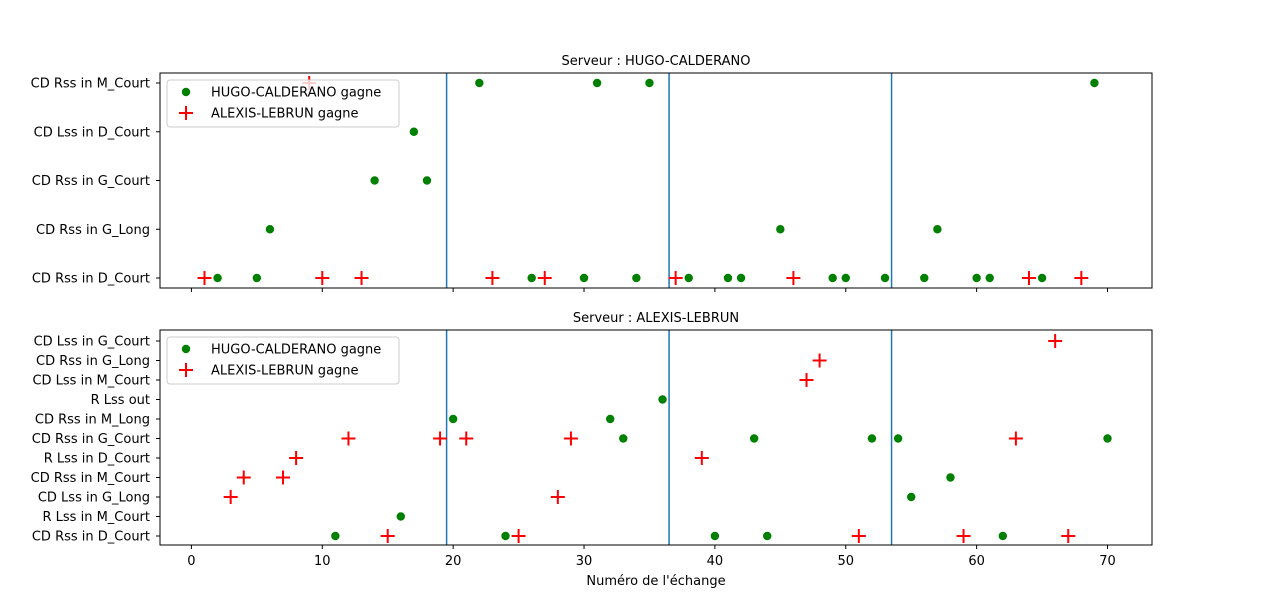  I want to click on x-tick-label: 50, so click(845, 561).